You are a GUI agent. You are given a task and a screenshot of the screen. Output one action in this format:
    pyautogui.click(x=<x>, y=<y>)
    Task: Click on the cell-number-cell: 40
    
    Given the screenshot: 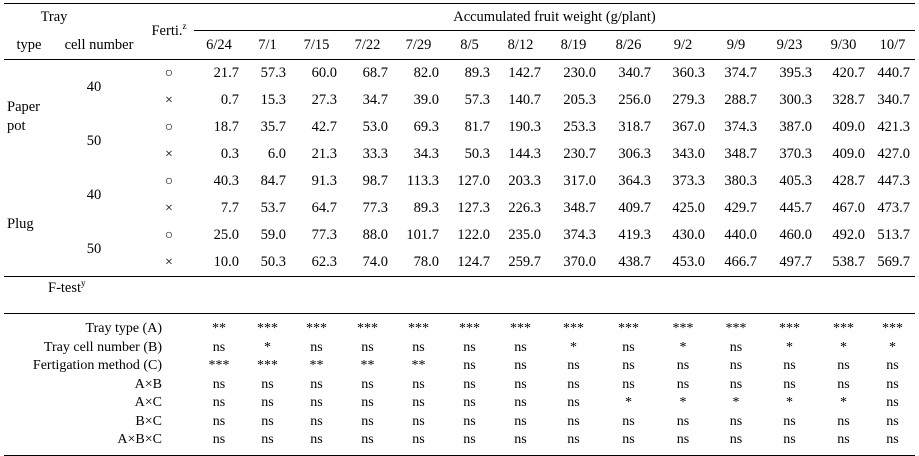 What is the action you would take?
    pyautogui.click(x=94, y=86)
    